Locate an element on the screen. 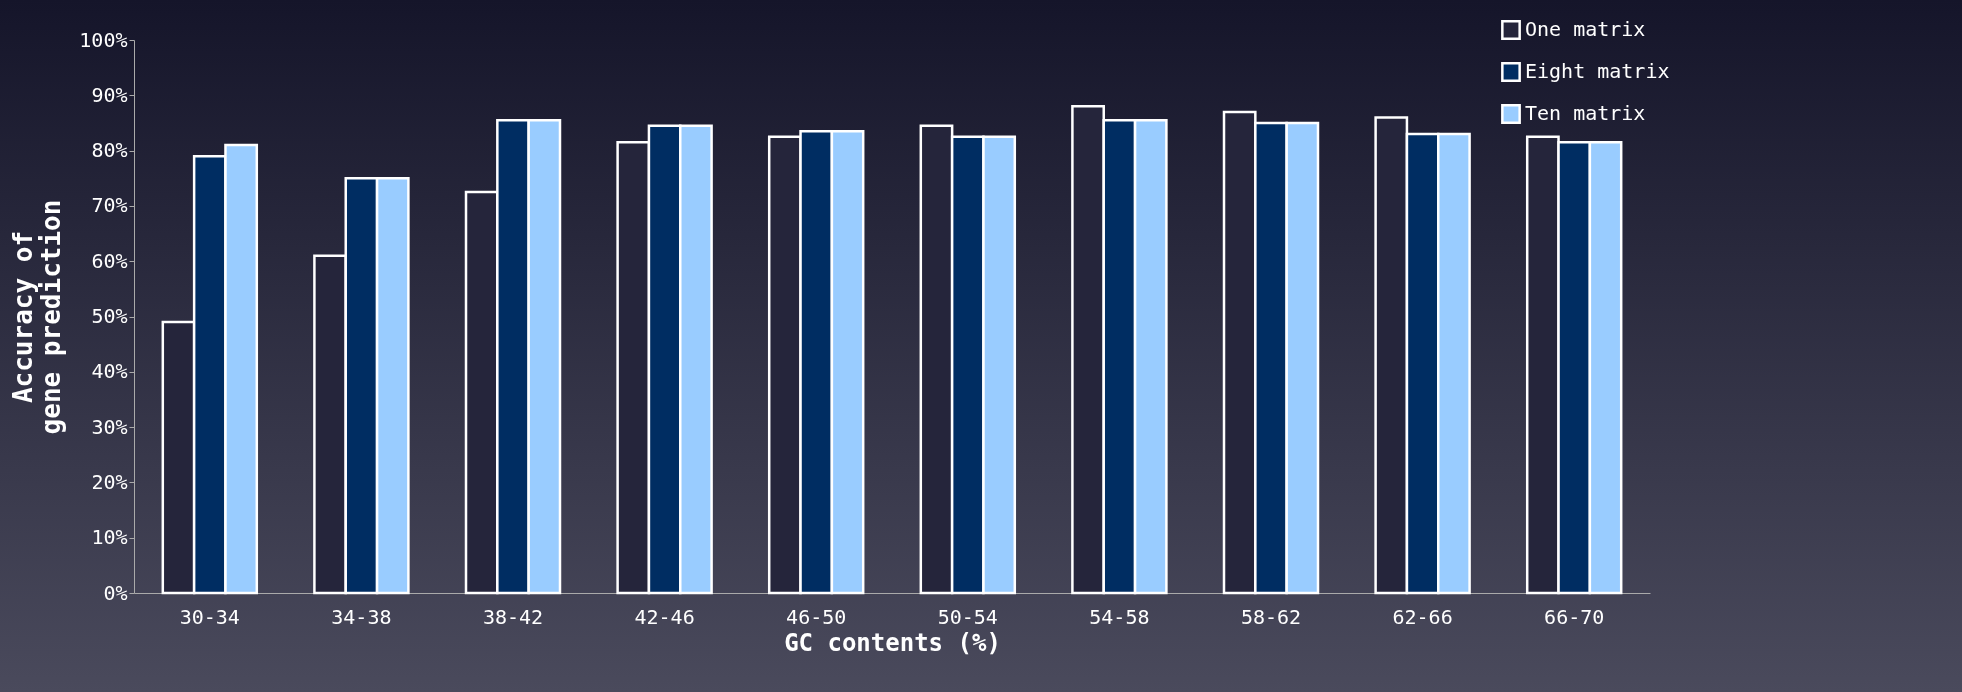  x-tick-label: 62-66 is located at coordinates (1422, 616).